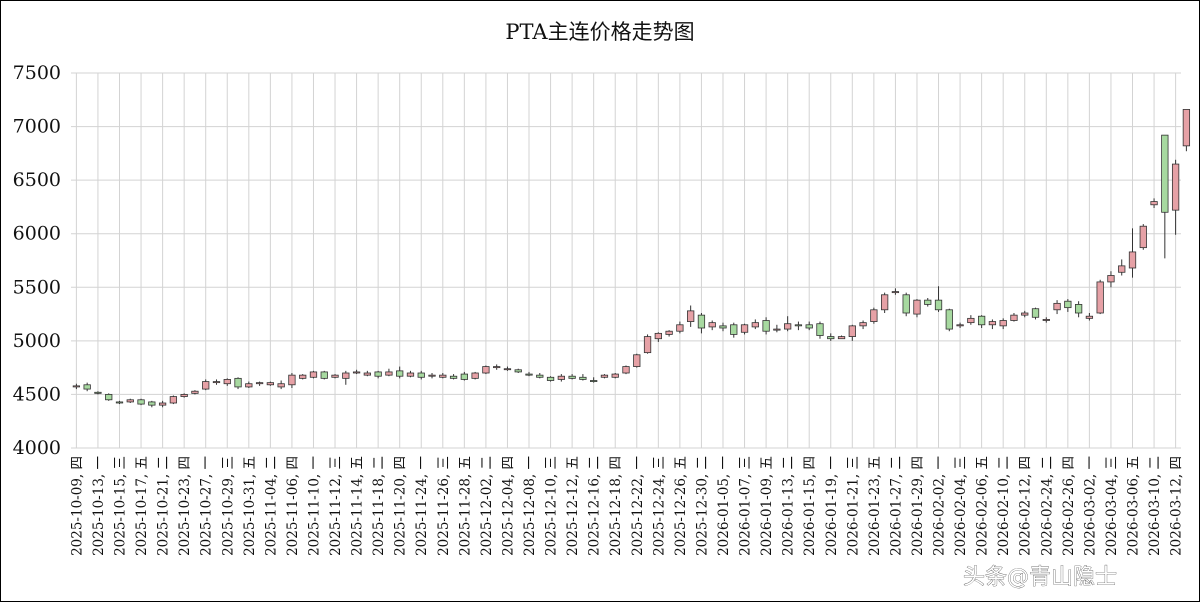 The height and width of the screenshot is (602, 1200). What do you see at coordinates (142, 506) in the screenshot?
I see `x-tick-label: 2025-10-17, 五` at bounding box center [142, 506].